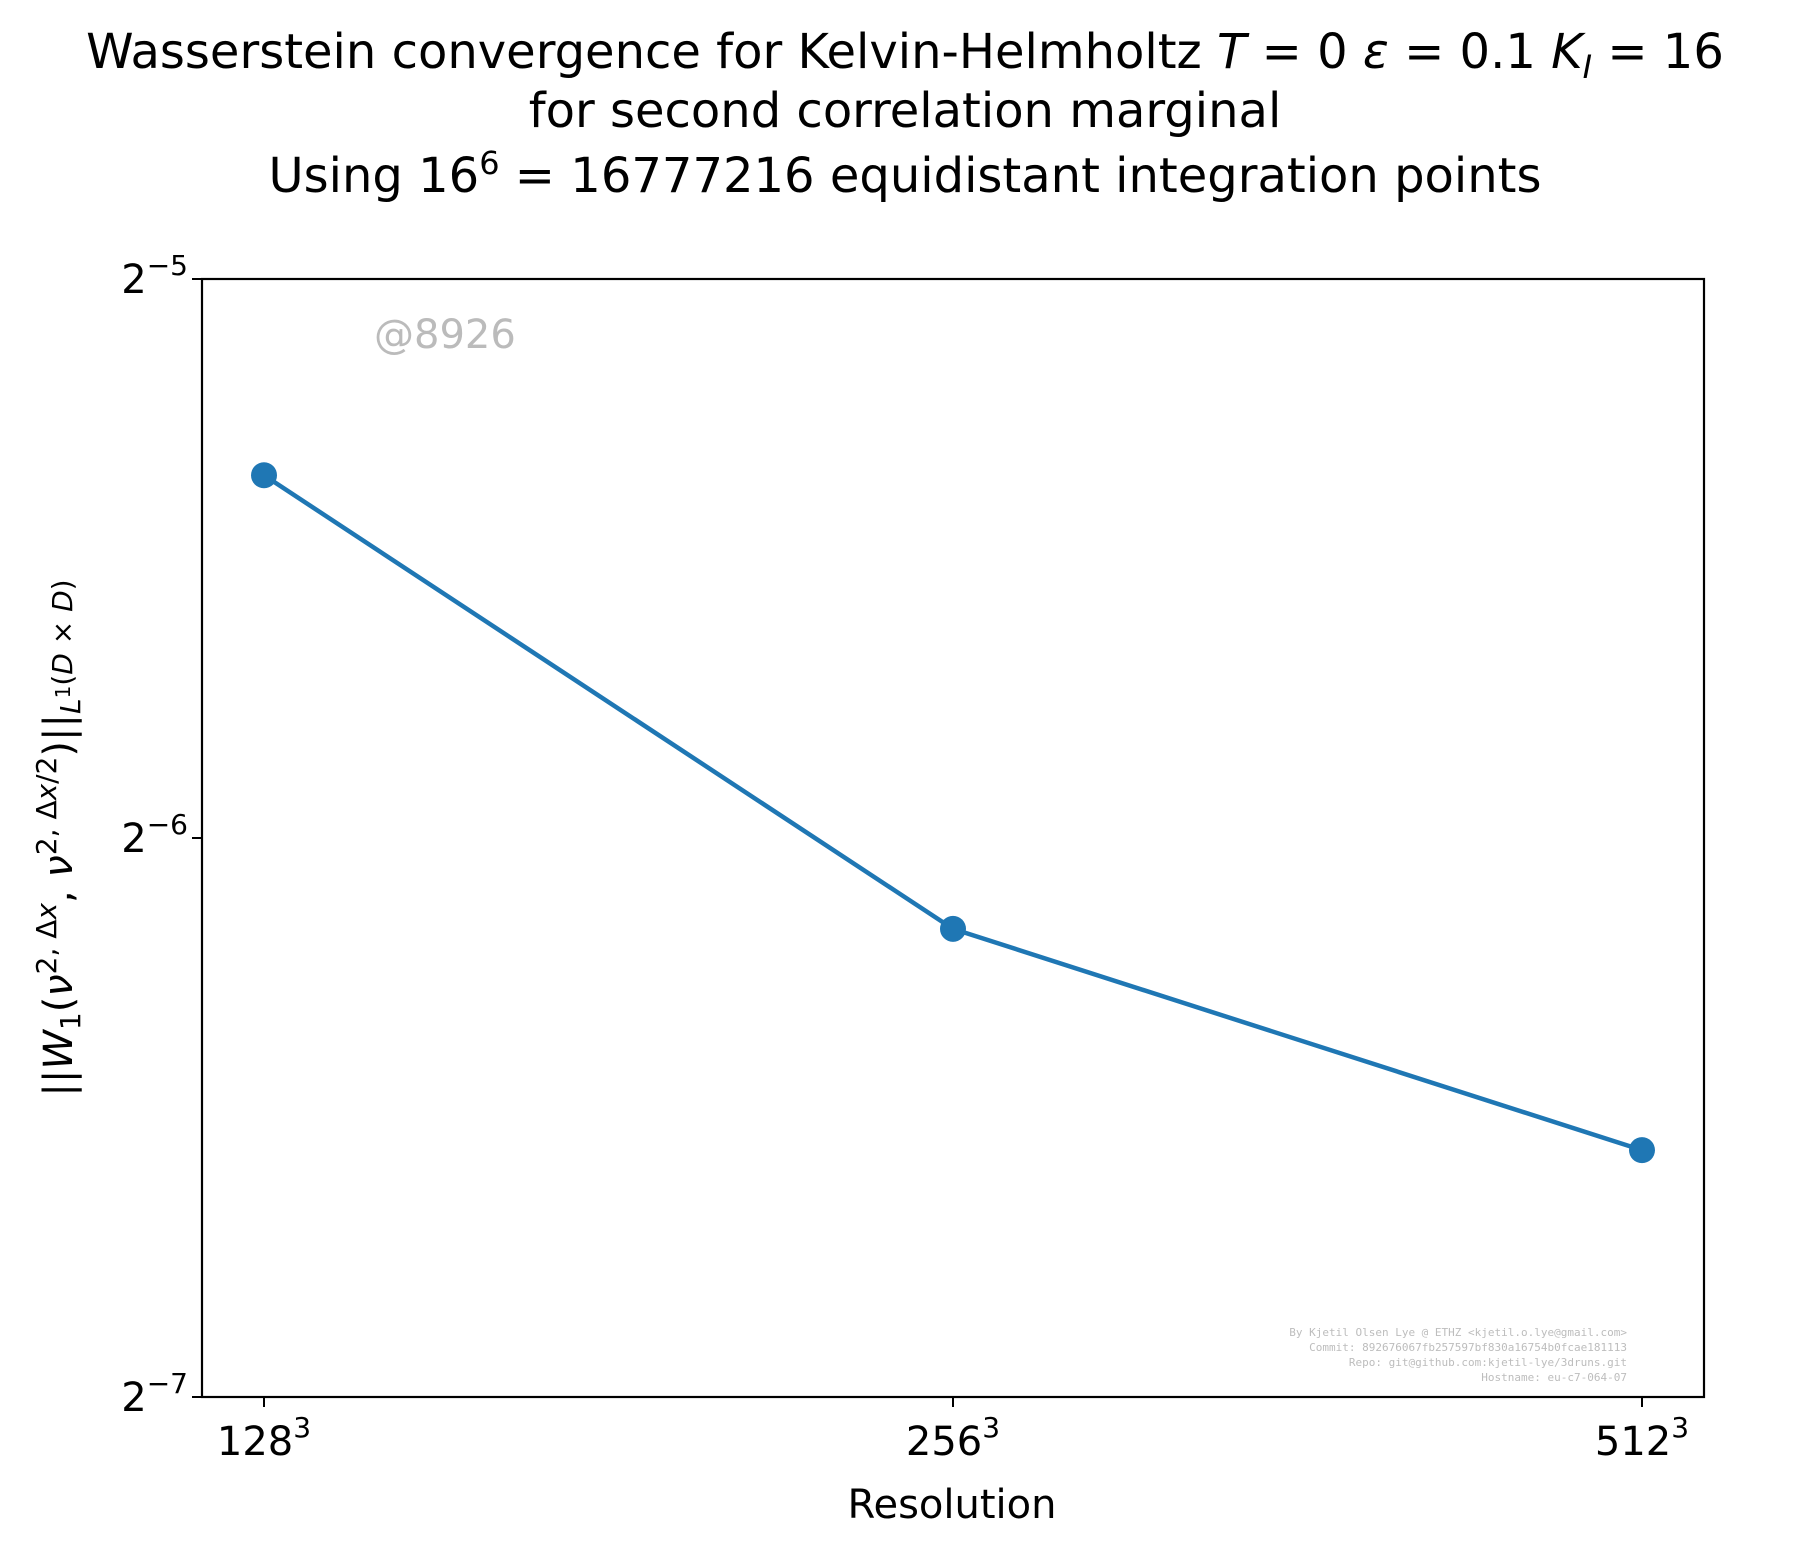 The width and height of the screenshot is (1810, 1545). What do you see at coordinates (58, 837) in the screenshot?
I see `y-axis-label: ||W1(ν2, Δx, ν2, Δx/2)||L1(D × D)` at bounding box center [58, 837].